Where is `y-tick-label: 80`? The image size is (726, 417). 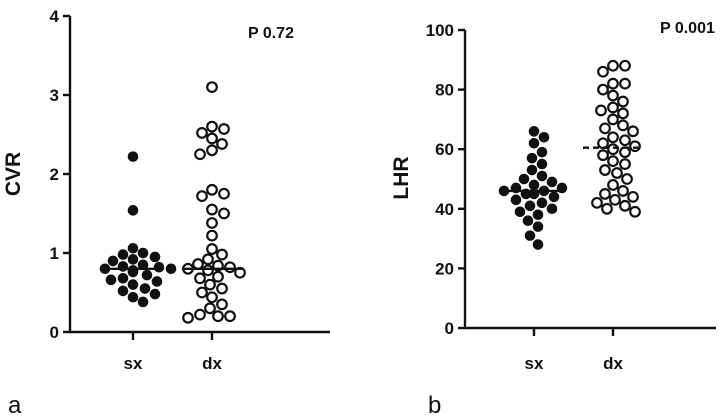
y-tick-label: 80 is located at coordinates (444, 90).